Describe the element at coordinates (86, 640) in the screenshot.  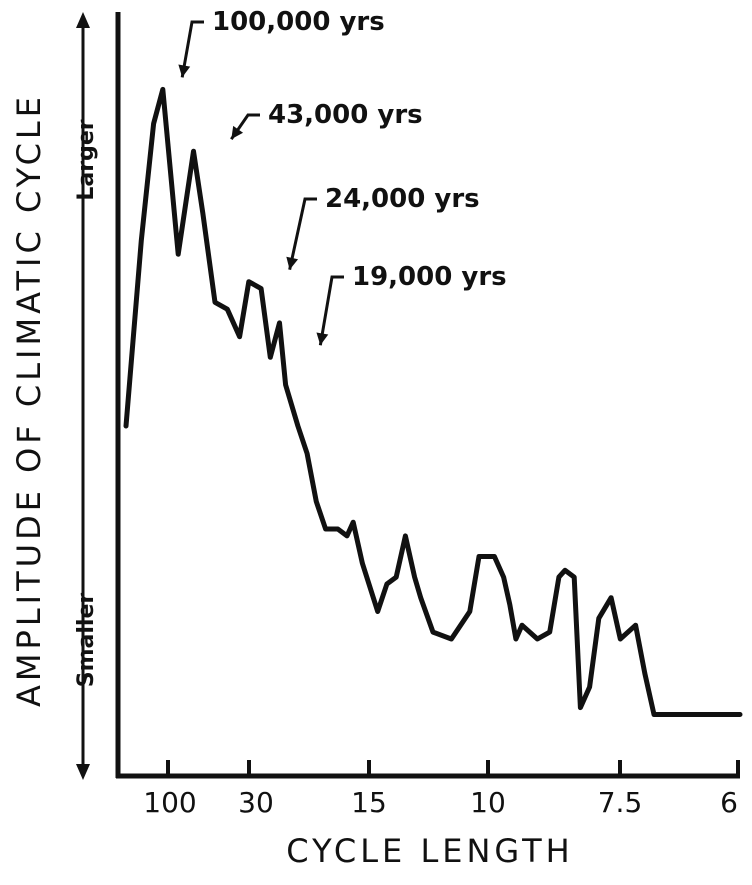
I see `y-side-label-smaller: Smaller` at that location.